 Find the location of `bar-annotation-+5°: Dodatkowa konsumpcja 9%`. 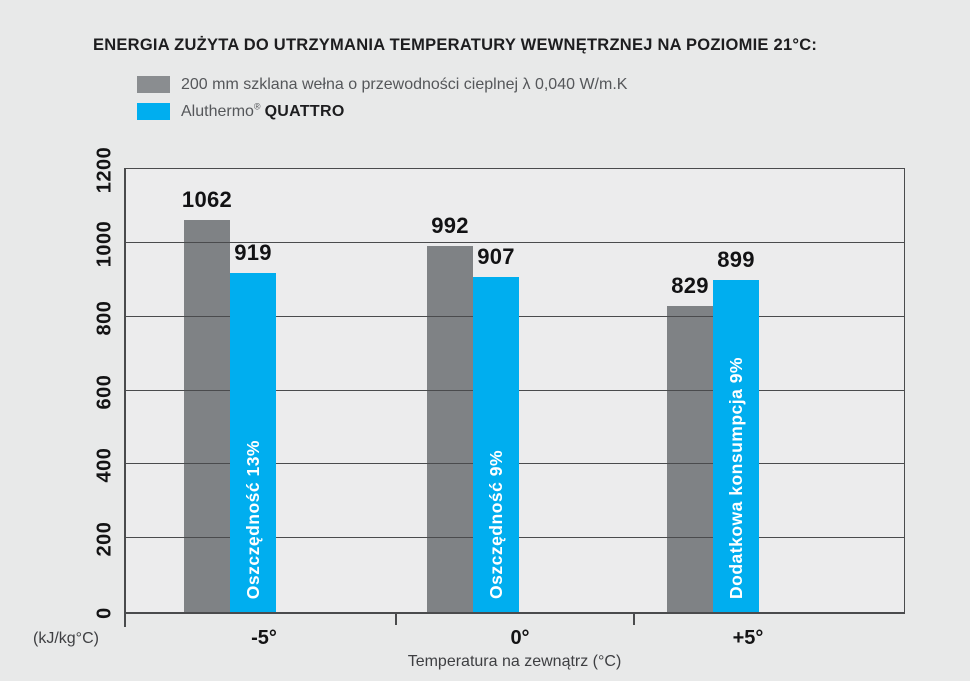

bar-annotation-+5°: Dodatkowa konsumpcja 9% is located at coordinates (735, 478).